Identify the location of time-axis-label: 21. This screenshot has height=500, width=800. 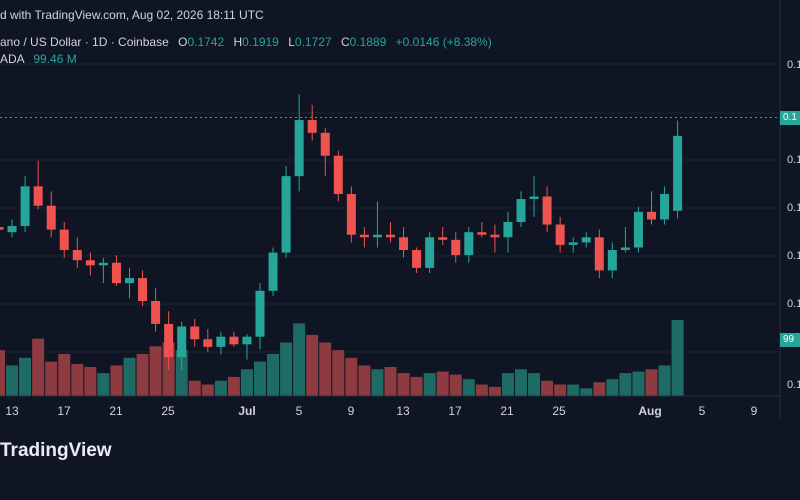
(507, 411).